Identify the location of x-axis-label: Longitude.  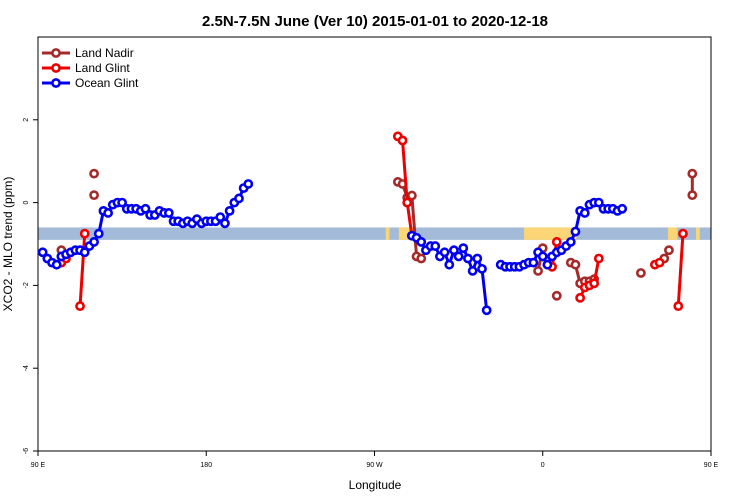
(375, 485).